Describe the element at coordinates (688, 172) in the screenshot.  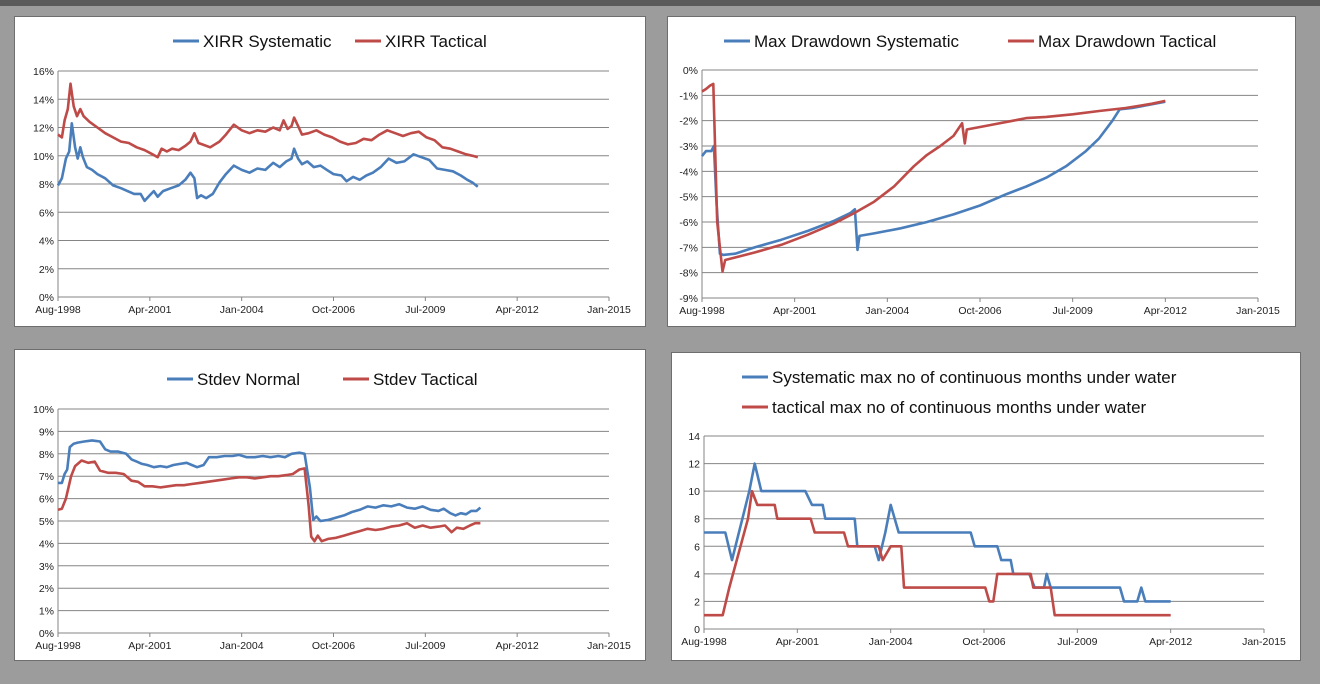
I see `y-tick-label: -4%` at that location.